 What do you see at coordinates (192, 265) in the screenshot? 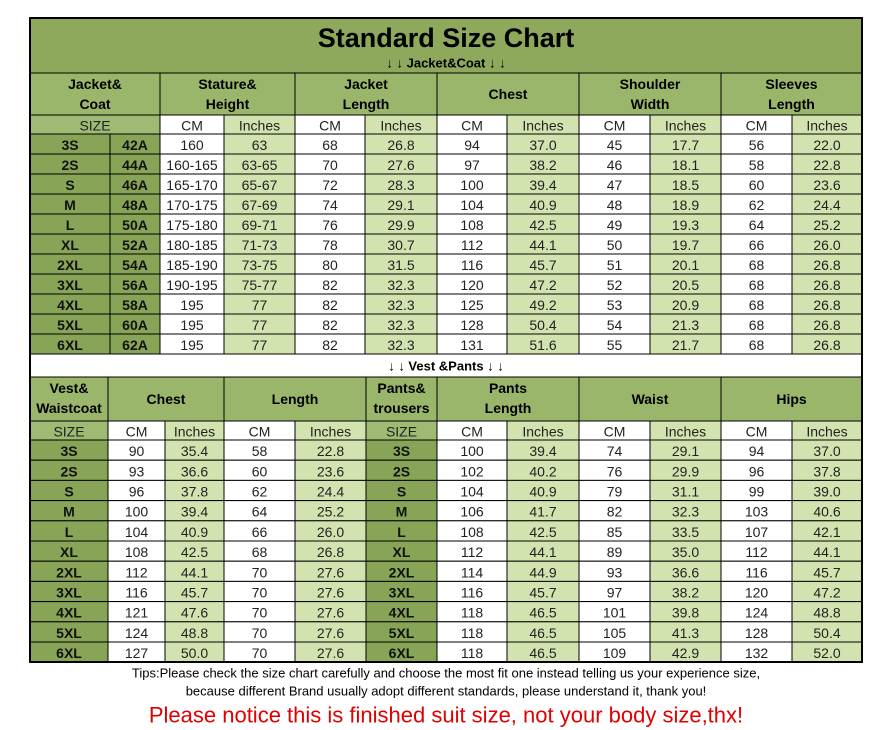
I see `value-cell: 185-190` at bounding box center [192, 265].